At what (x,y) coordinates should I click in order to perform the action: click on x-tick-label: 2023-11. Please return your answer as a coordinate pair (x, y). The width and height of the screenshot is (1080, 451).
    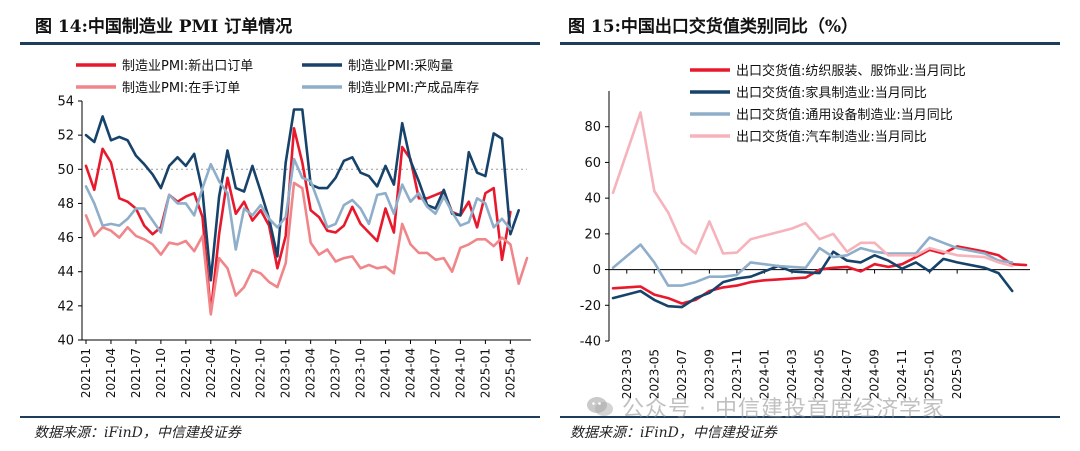
    Looking at the image, I should click on (737, 374).